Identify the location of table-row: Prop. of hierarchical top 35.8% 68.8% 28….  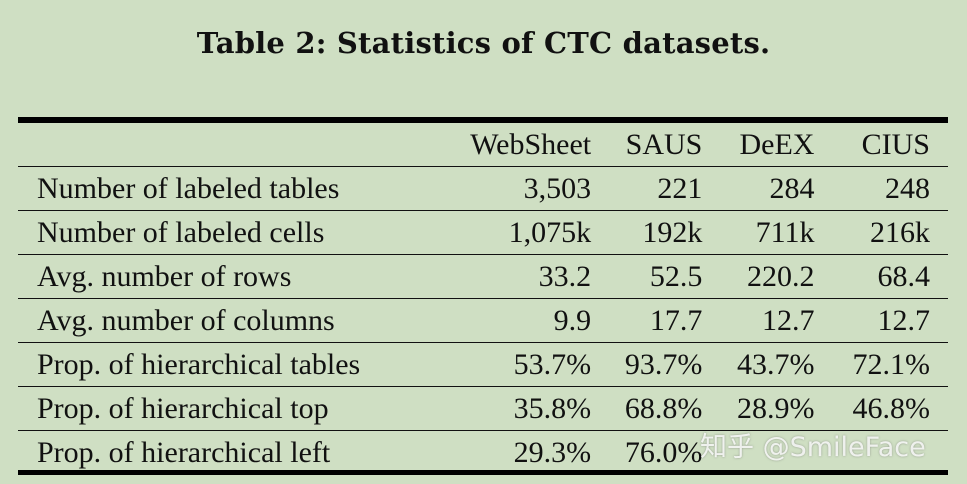
(483, 408).